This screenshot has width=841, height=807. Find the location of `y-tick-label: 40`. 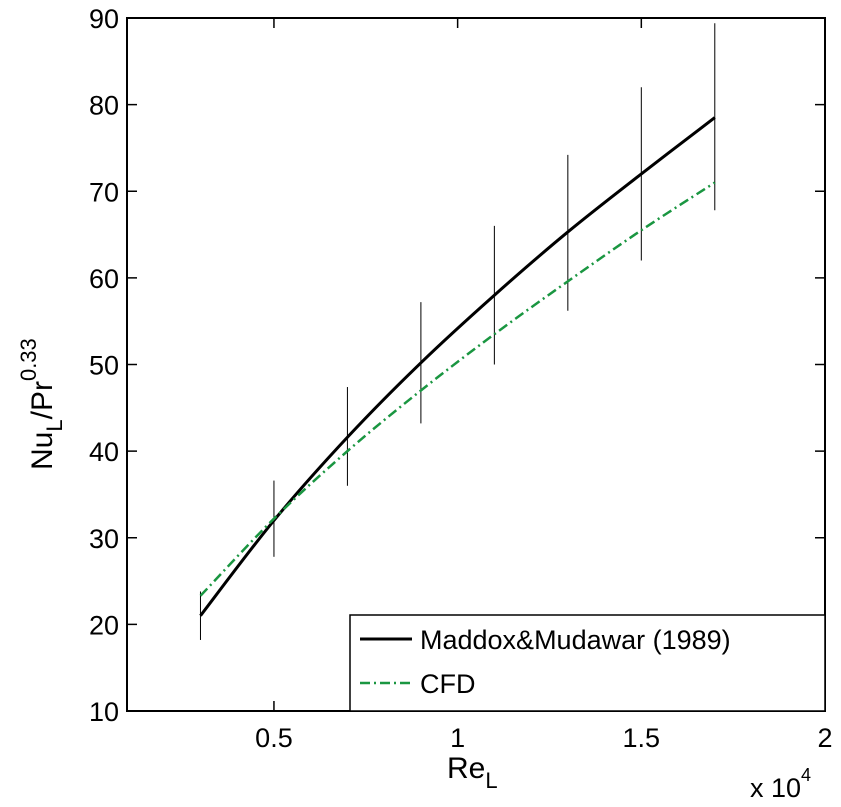

y-tick-label: 40 is located at coordinates (104, 452).